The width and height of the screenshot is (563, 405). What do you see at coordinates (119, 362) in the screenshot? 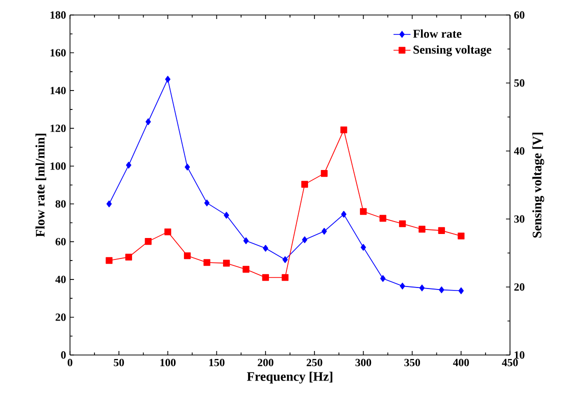
I see `x-tick-label: 50` at bounding box center [119, 362].